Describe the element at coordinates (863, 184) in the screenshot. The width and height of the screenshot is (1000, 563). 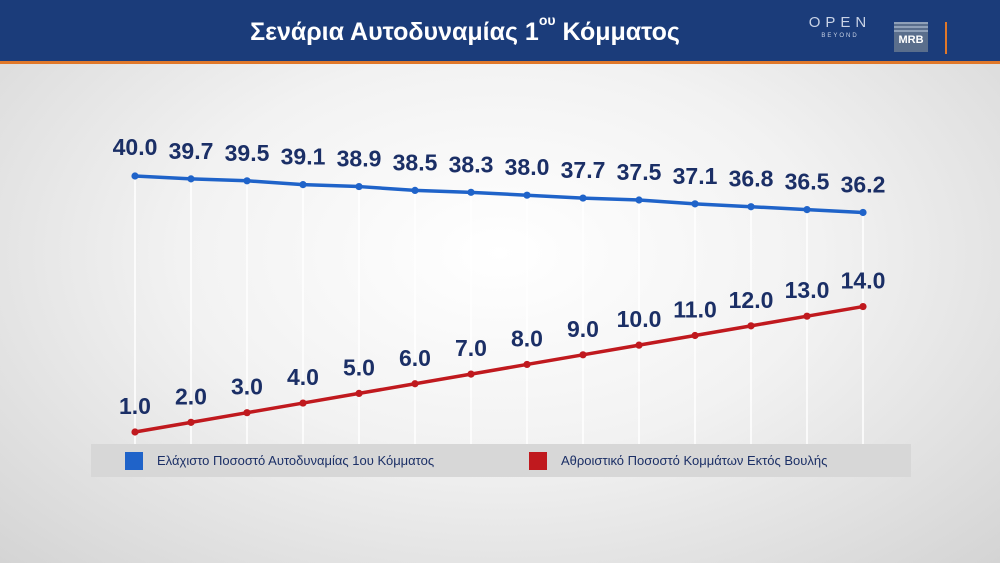
I see `data-label-s1: 36.2` at that location.